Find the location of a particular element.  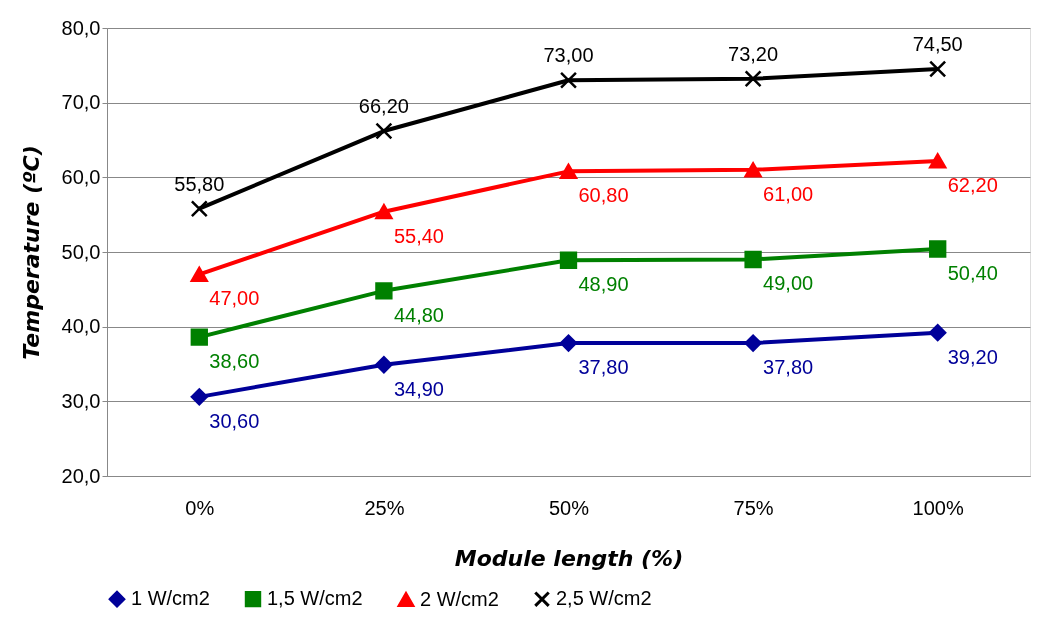

x-tick-label: 50% is located at coordinates (569, 507).